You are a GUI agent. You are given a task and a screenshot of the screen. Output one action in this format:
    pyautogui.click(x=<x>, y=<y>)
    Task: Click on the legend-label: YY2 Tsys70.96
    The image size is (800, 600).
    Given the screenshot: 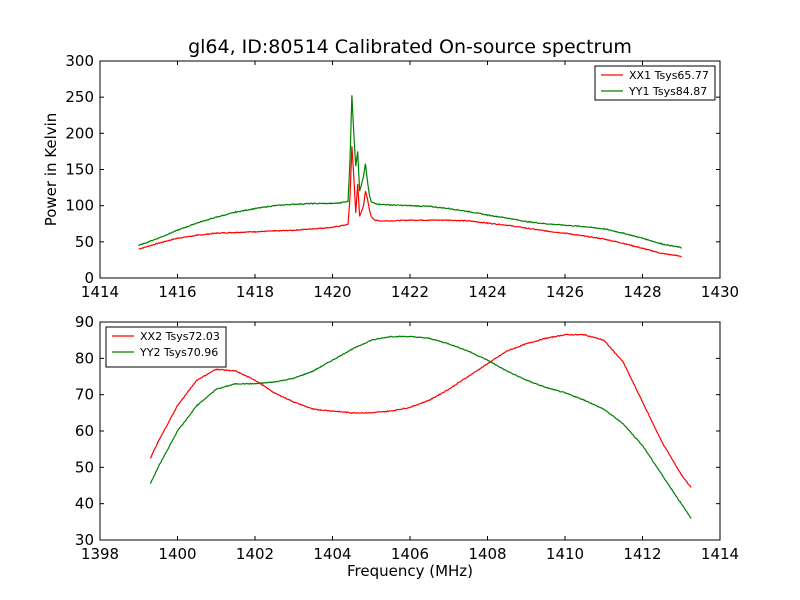 What is the action you would take?
    pyautogui.click(x=178, y=352)
    